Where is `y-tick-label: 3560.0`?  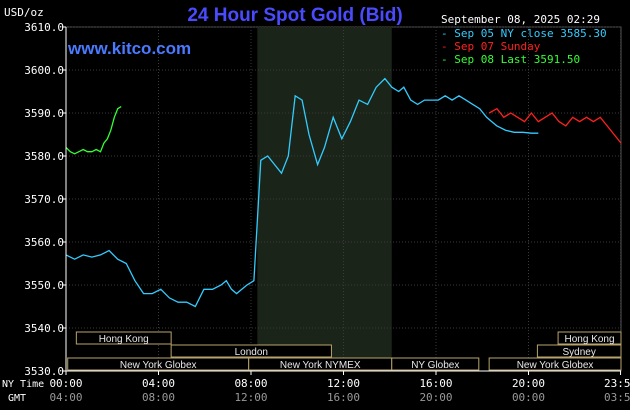
y-tick-label: 3560.0 is located at coordinates (44, 242).